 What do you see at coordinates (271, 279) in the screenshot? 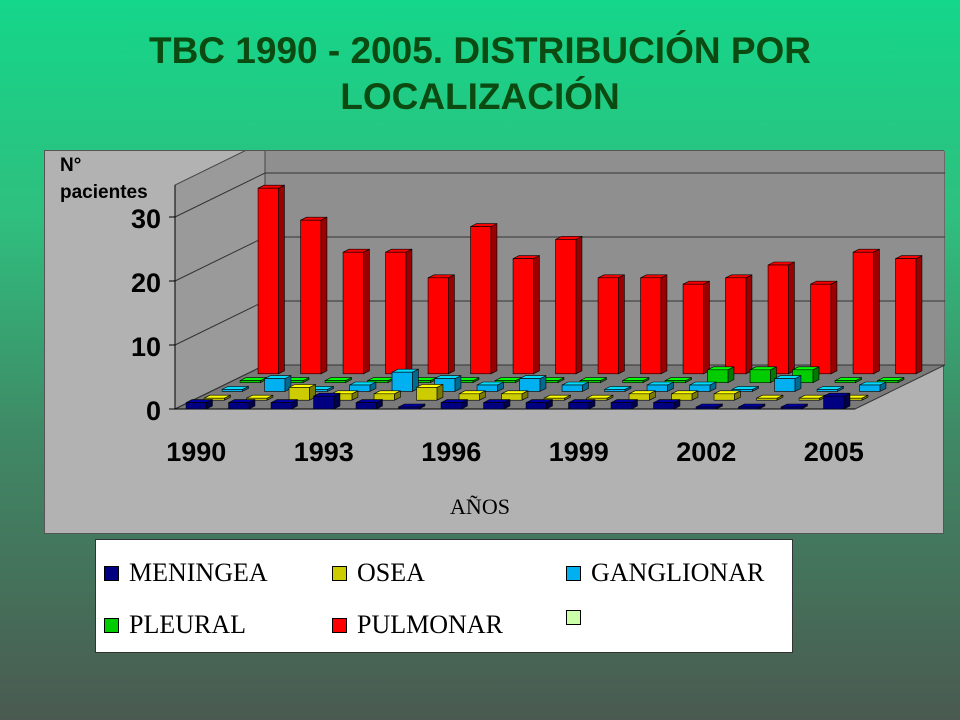
I see `bar-pulmonar-1990` at bounding box center [271, 279].